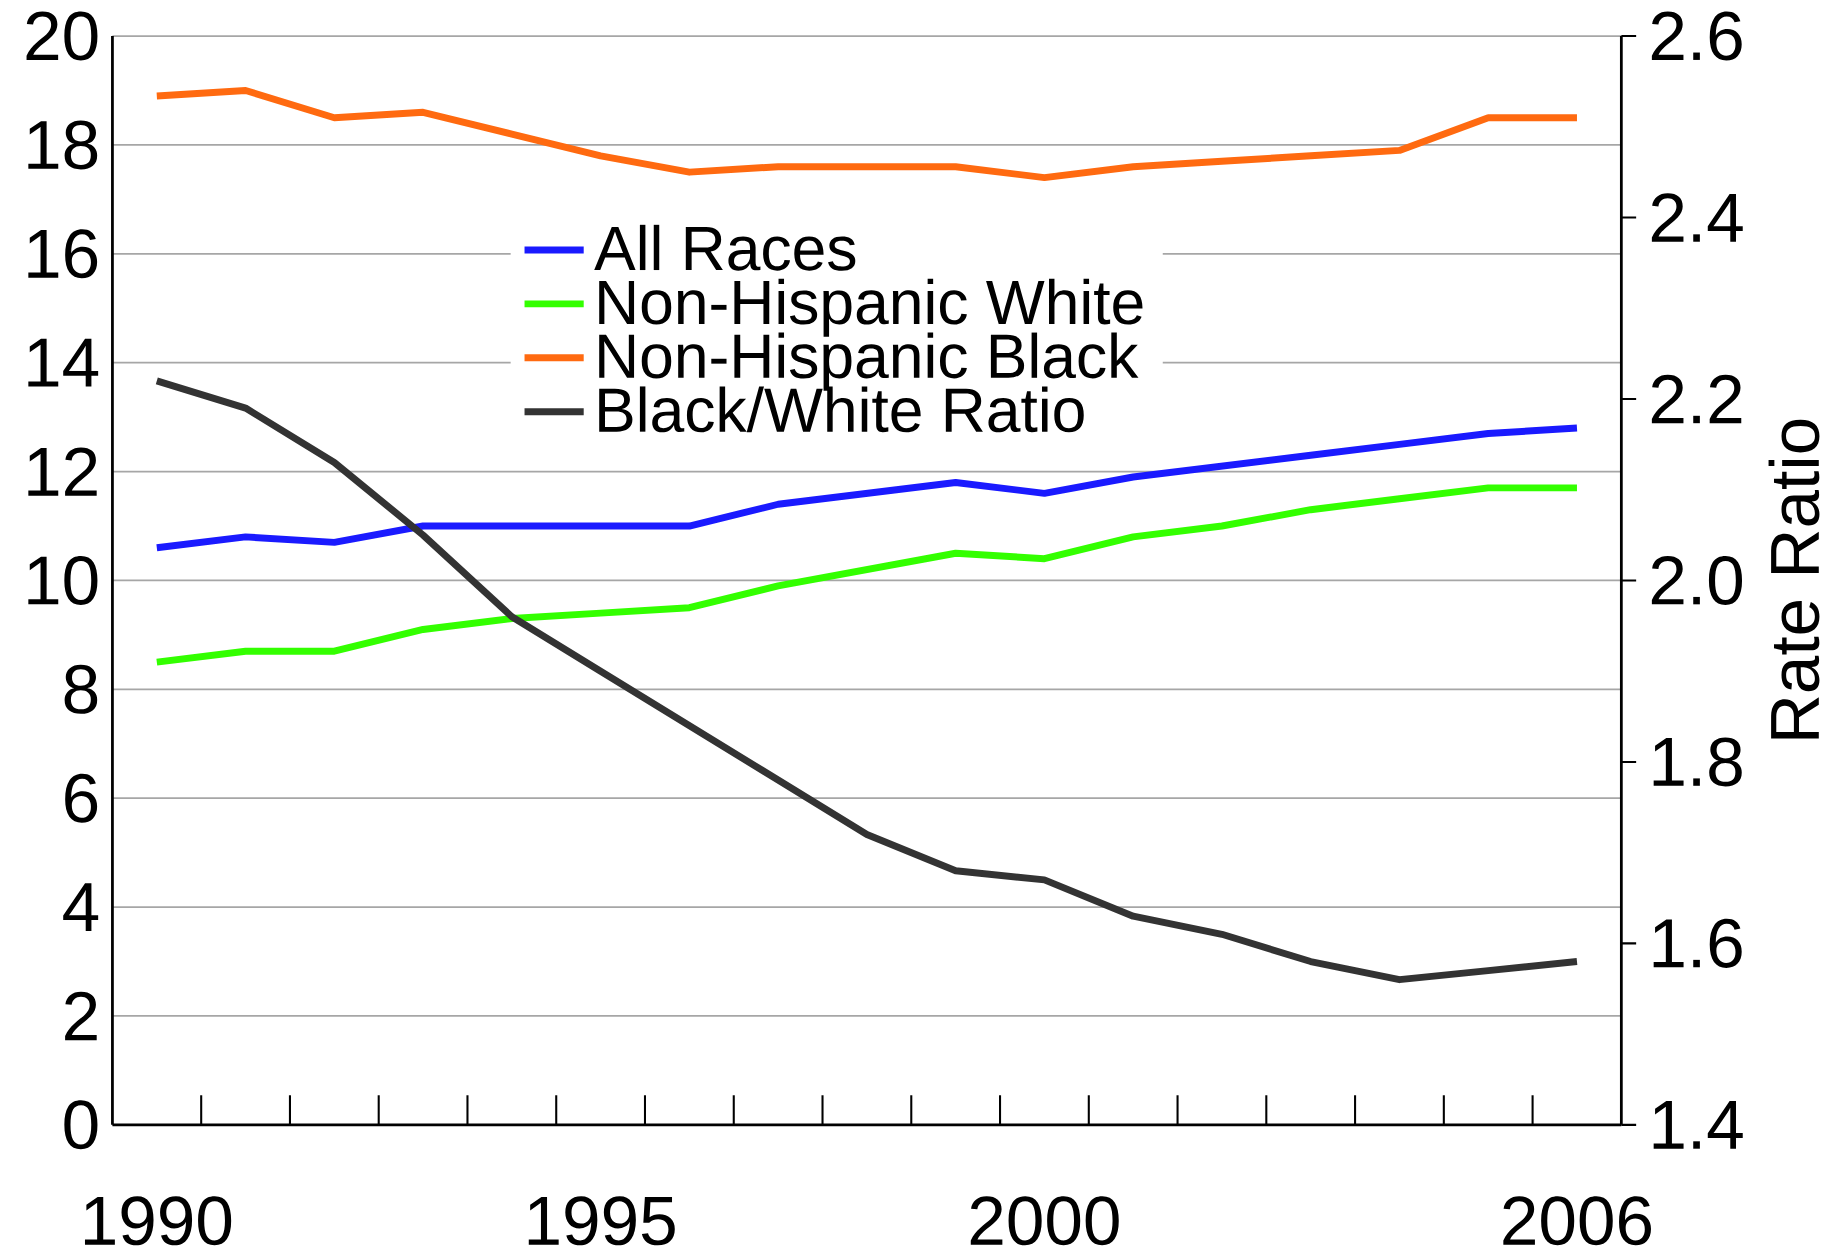  Describe the element at coordinates (62, 36) in the screenshot. I see `y-tick-label: 20` at that location.